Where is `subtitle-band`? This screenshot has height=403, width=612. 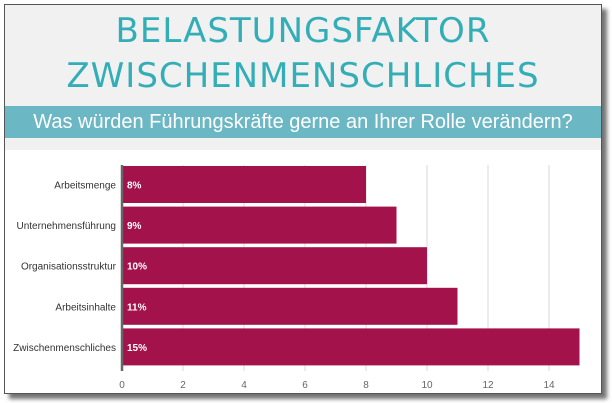
subtitle-band is located at coordinates (303, 122).